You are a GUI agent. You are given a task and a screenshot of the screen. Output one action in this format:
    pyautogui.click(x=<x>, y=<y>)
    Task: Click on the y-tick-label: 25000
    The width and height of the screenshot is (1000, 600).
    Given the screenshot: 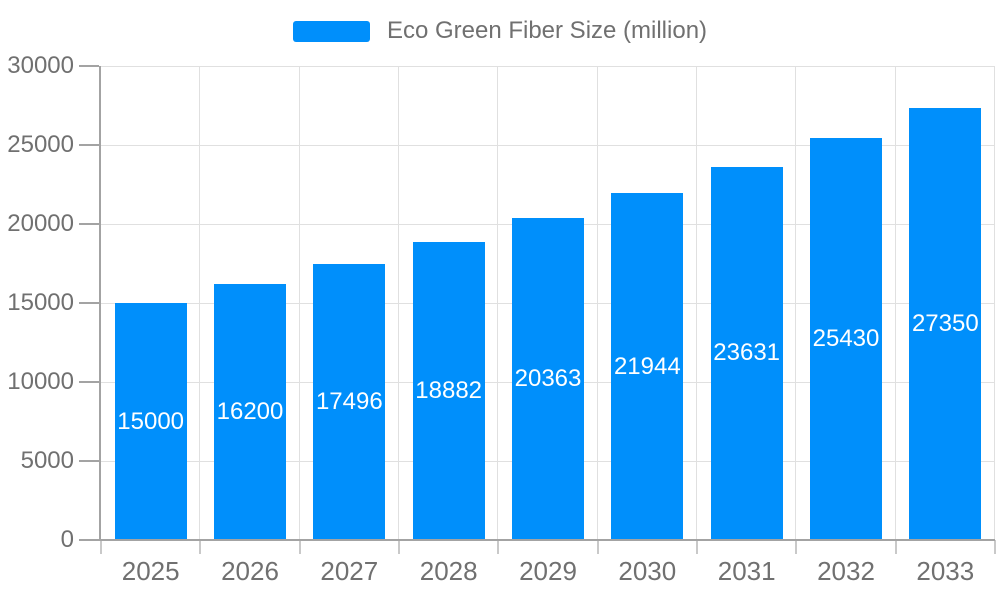 What is the action you would take?
    pyautogui.click(x=40, y=144)
    